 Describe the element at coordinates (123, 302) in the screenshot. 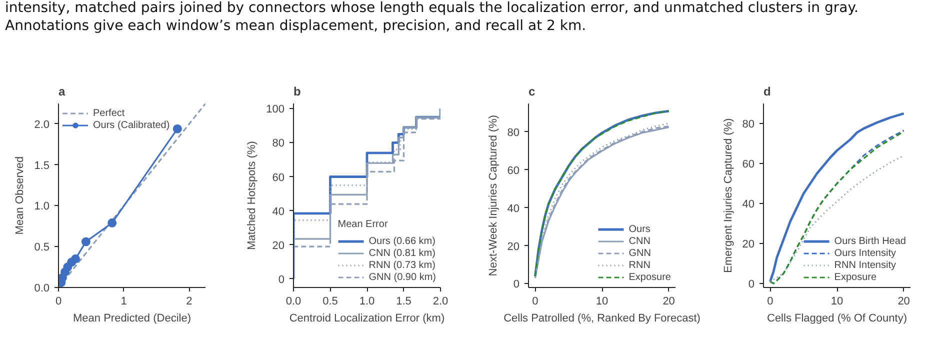

I see `x-tick-label: 1` at that location.